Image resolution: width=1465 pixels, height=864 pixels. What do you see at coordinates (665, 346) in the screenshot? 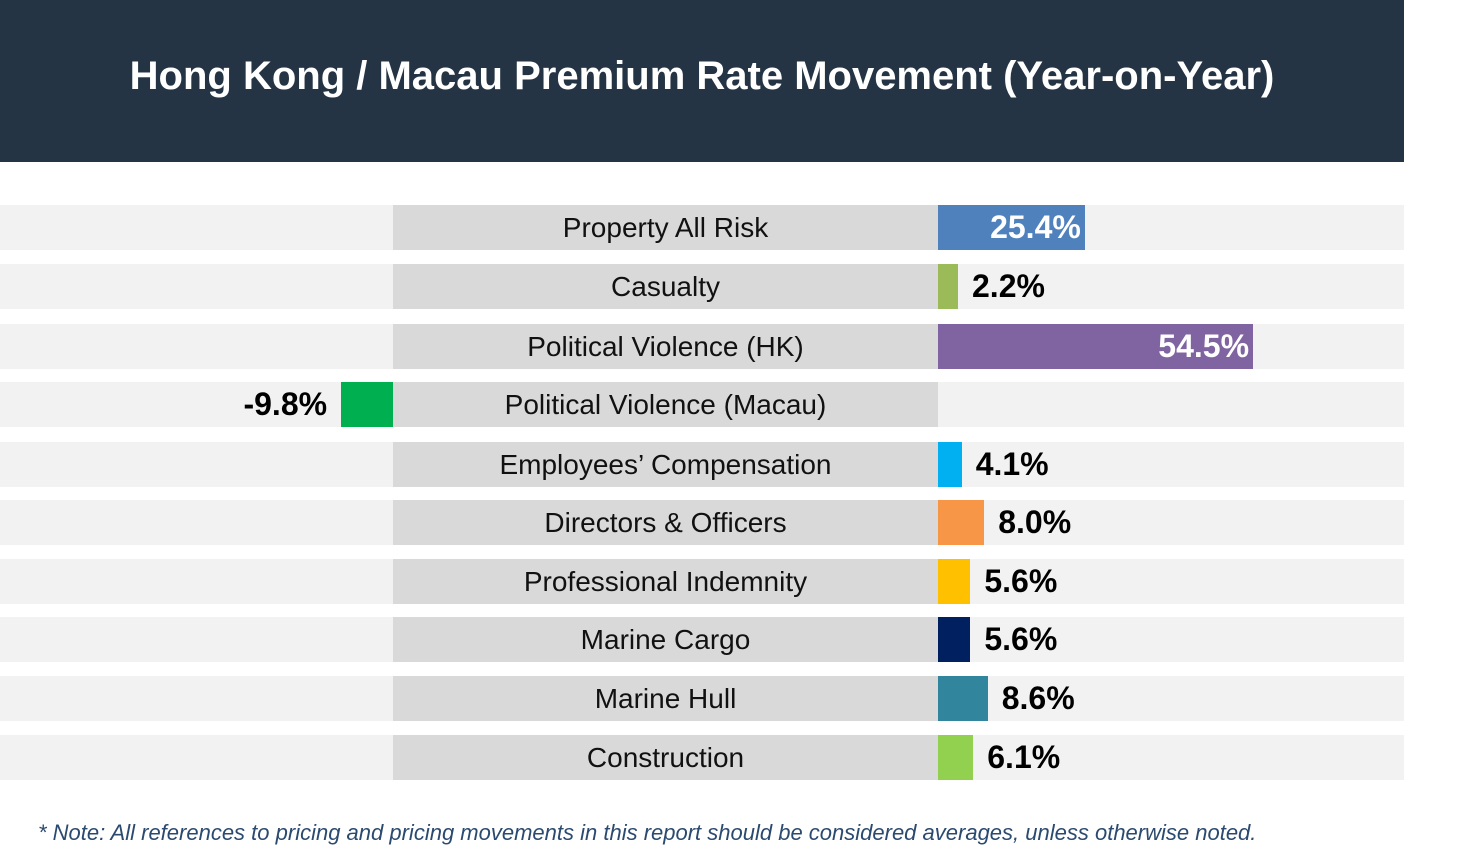
I see `category-label: Political Violence (HK)` at bounding box center [665, 346].